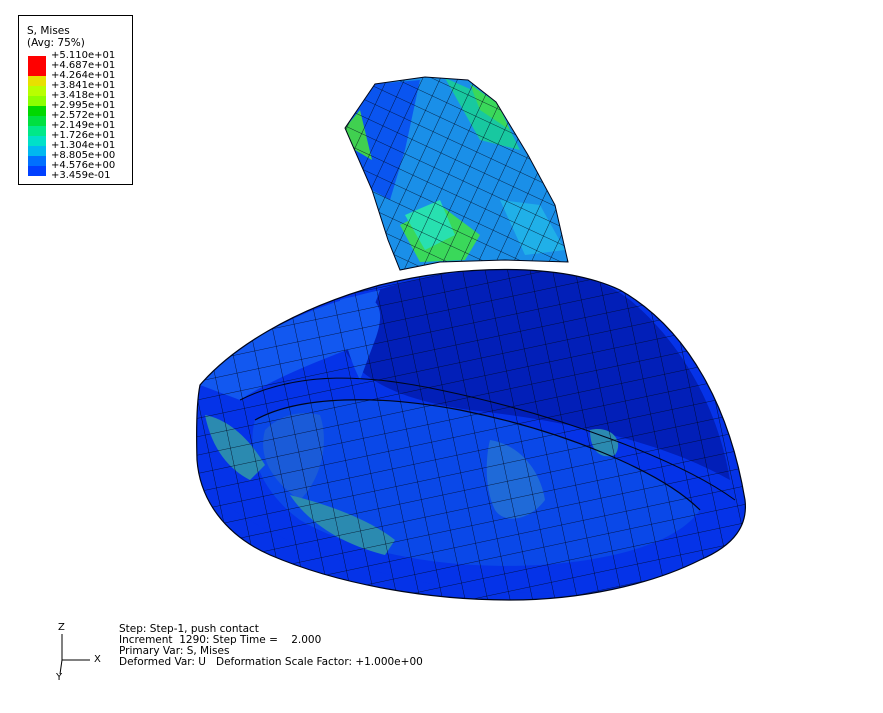 The width and height of the screenshot is (883, 713). What do you see at coordinates (83, 115) in the screenshot?
I see `legend-value: +2.572e+01` at bounding box center [83, 115].